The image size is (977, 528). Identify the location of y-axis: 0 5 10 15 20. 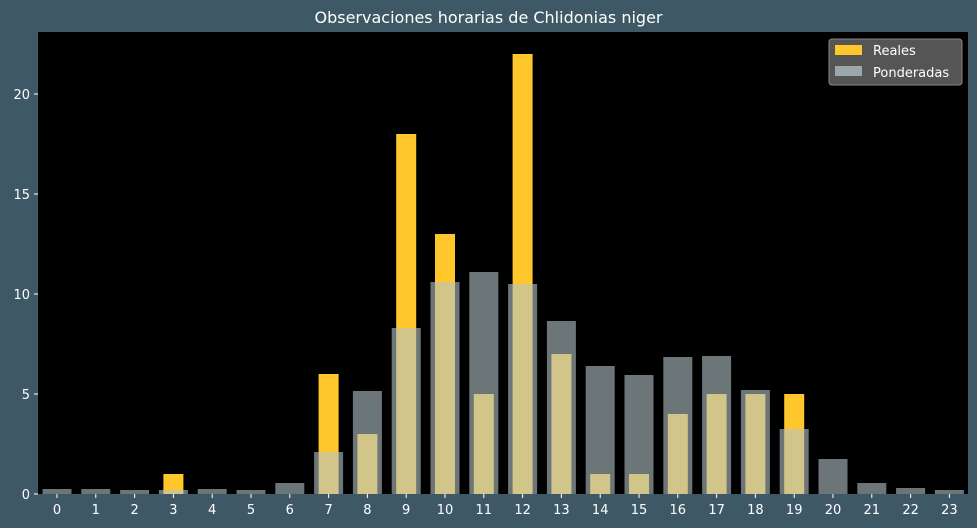
(25, 295).